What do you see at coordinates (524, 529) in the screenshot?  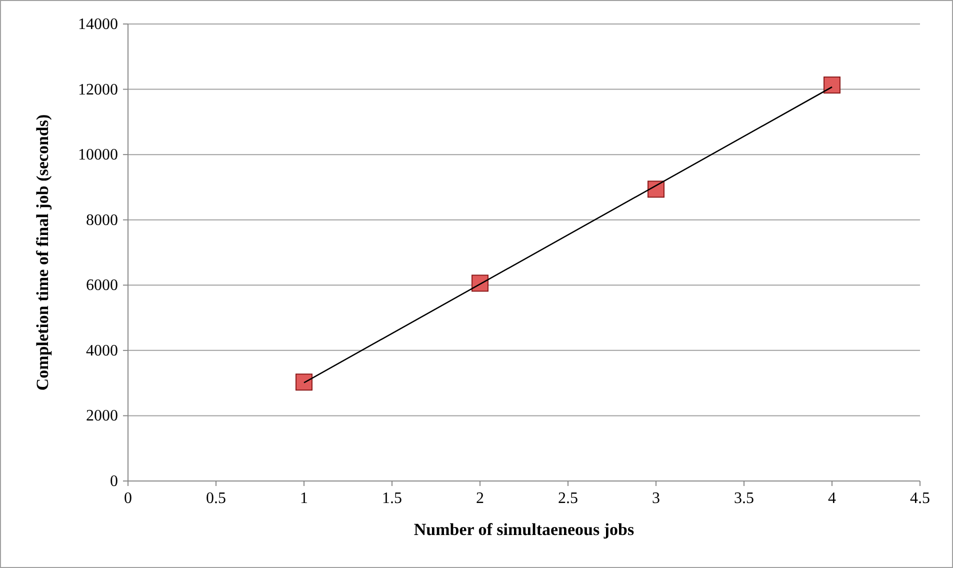 I see `x-axis-title: Number of simultaeneous jobs` at bounding box center [524, 529].